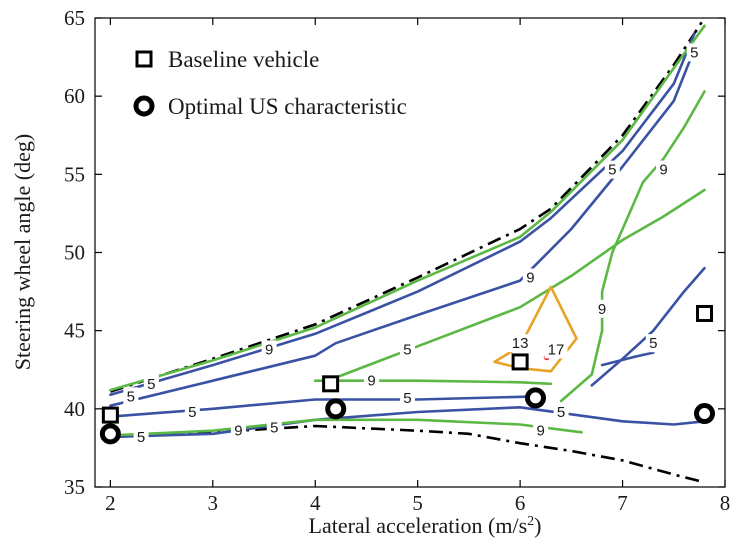  Describe the element at coordinates (74, 18) in the screenshot. I see `y-tick-label: 65` at that location.